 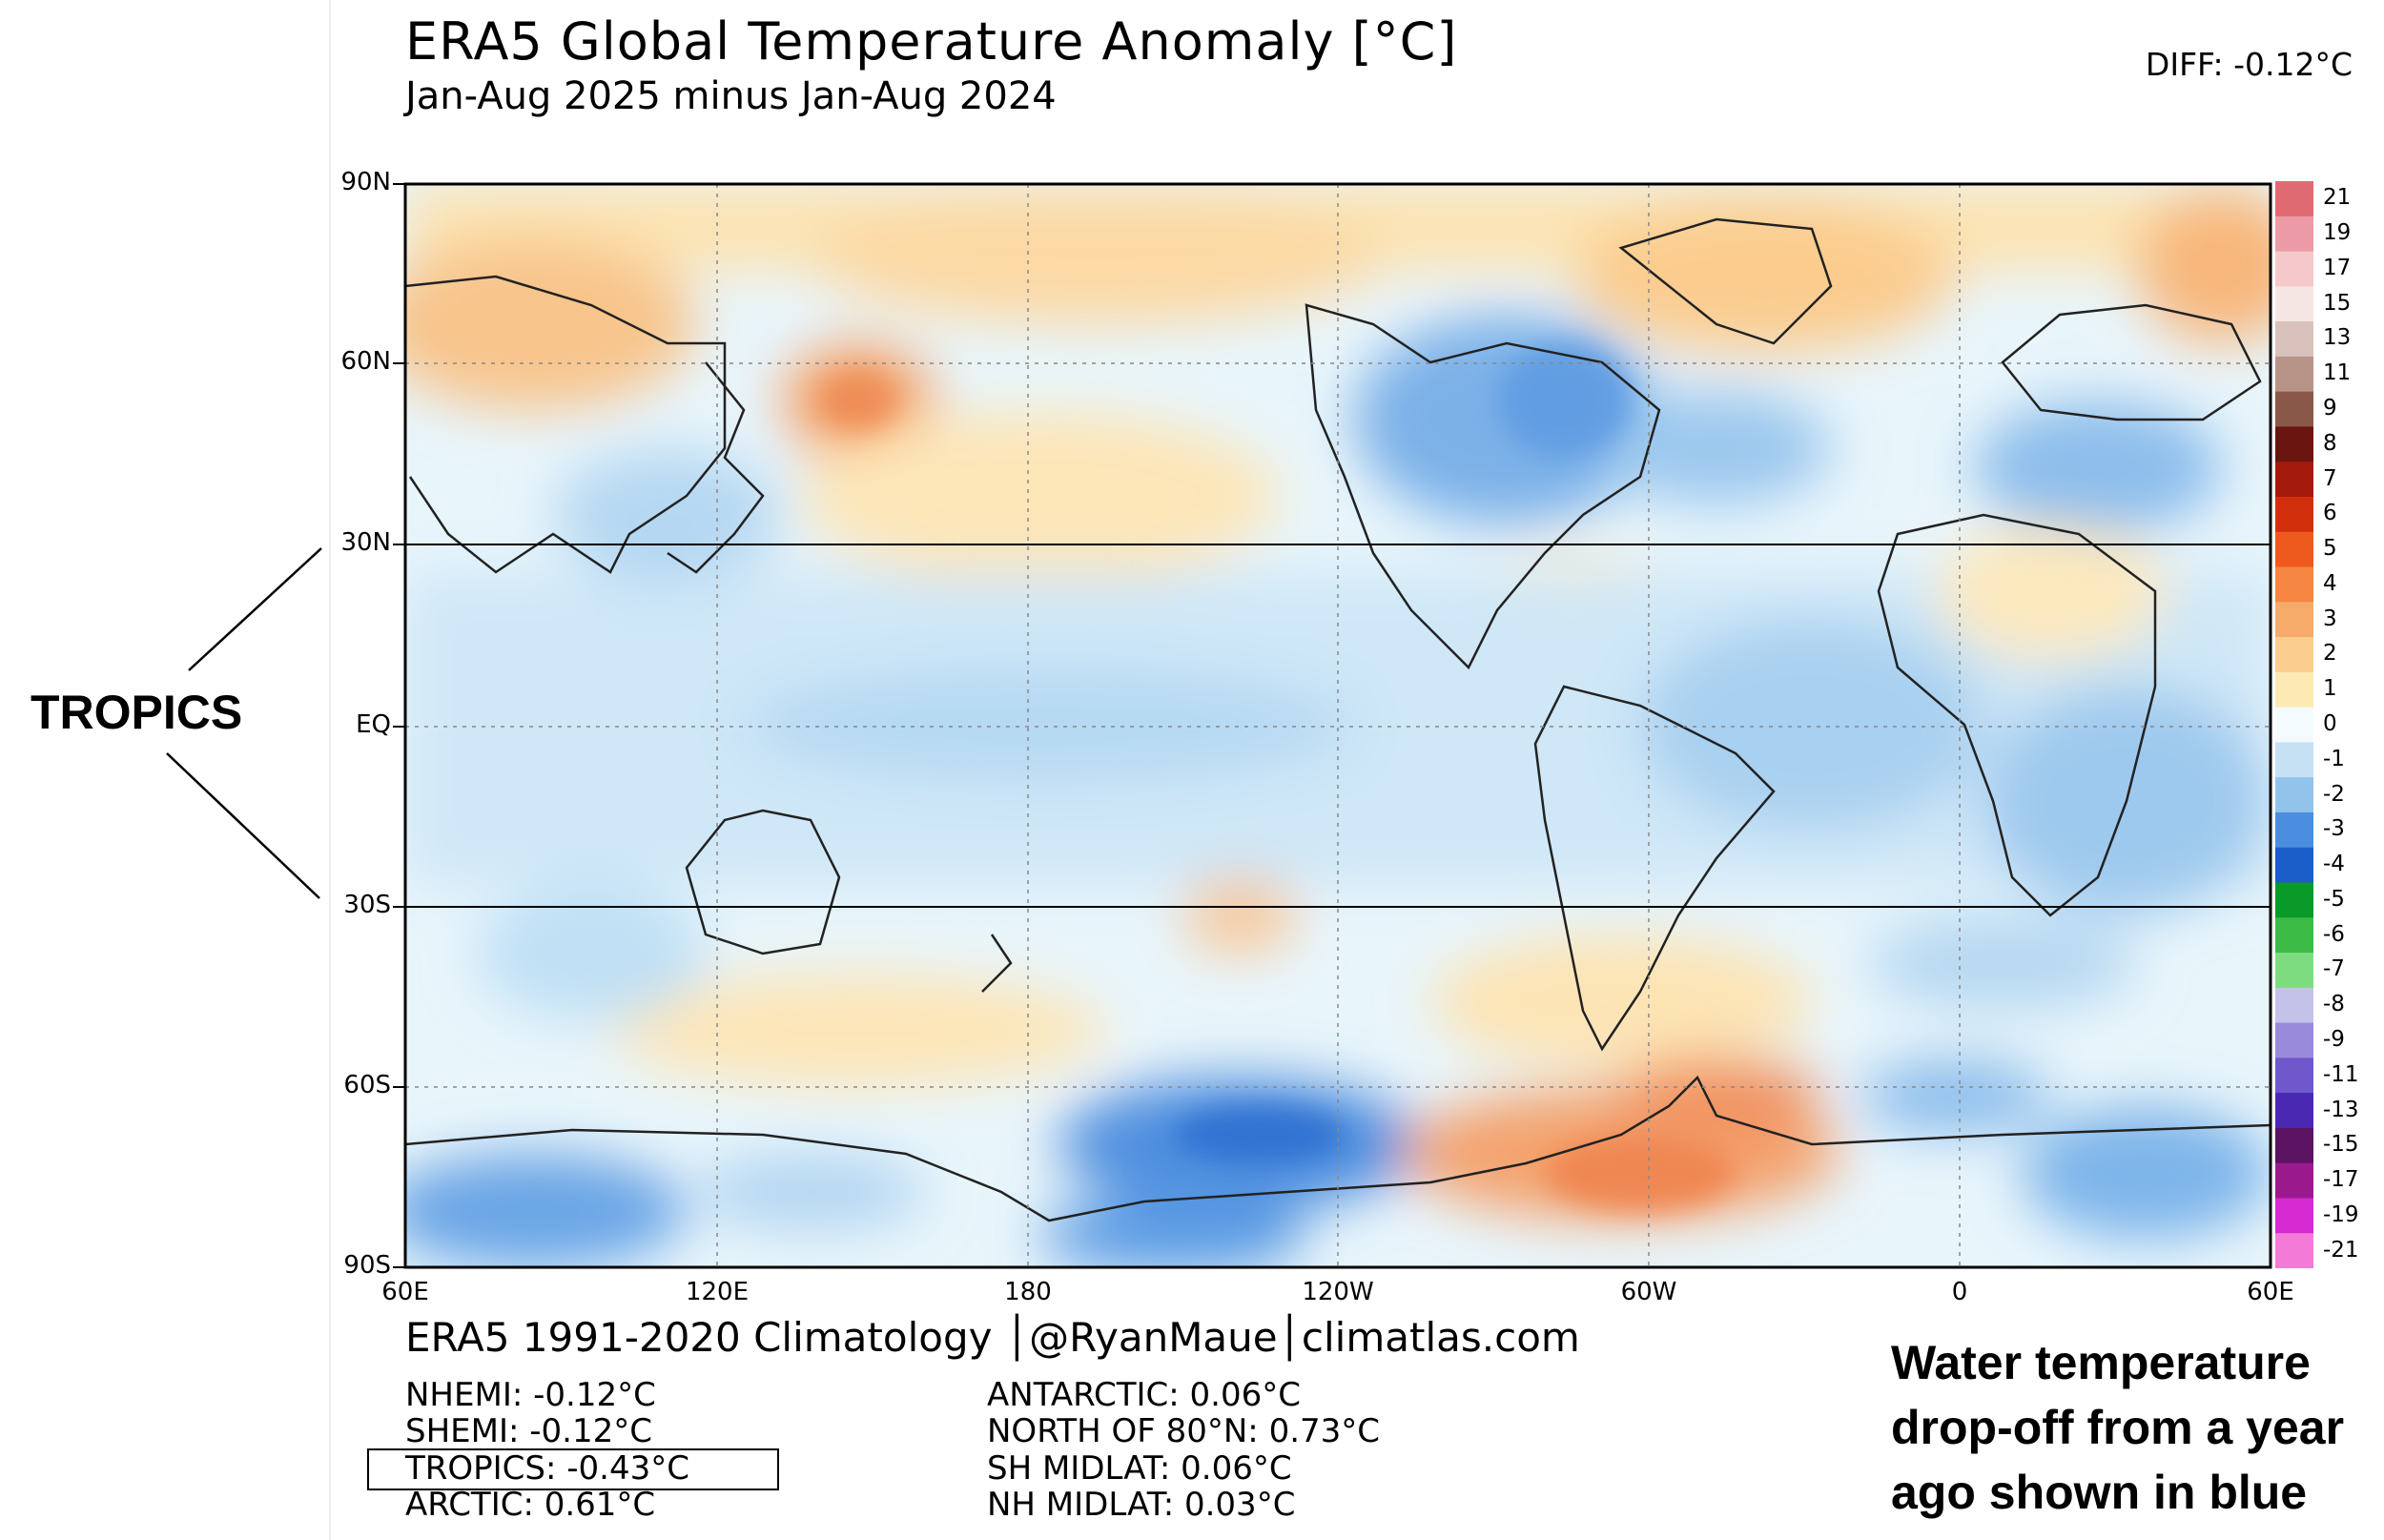 What do you see at coordinates (1141, 1505) in the screenshot?
I see `stat-nh-midlat: NH MIDLAT: 0.03°C` at bounding box center [1141, 1505].